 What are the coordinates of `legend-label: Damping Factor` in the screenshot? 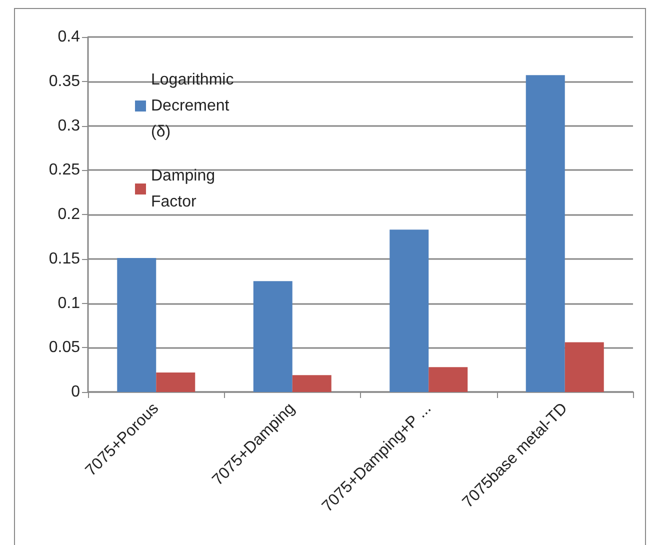 It's located at (185, 189).